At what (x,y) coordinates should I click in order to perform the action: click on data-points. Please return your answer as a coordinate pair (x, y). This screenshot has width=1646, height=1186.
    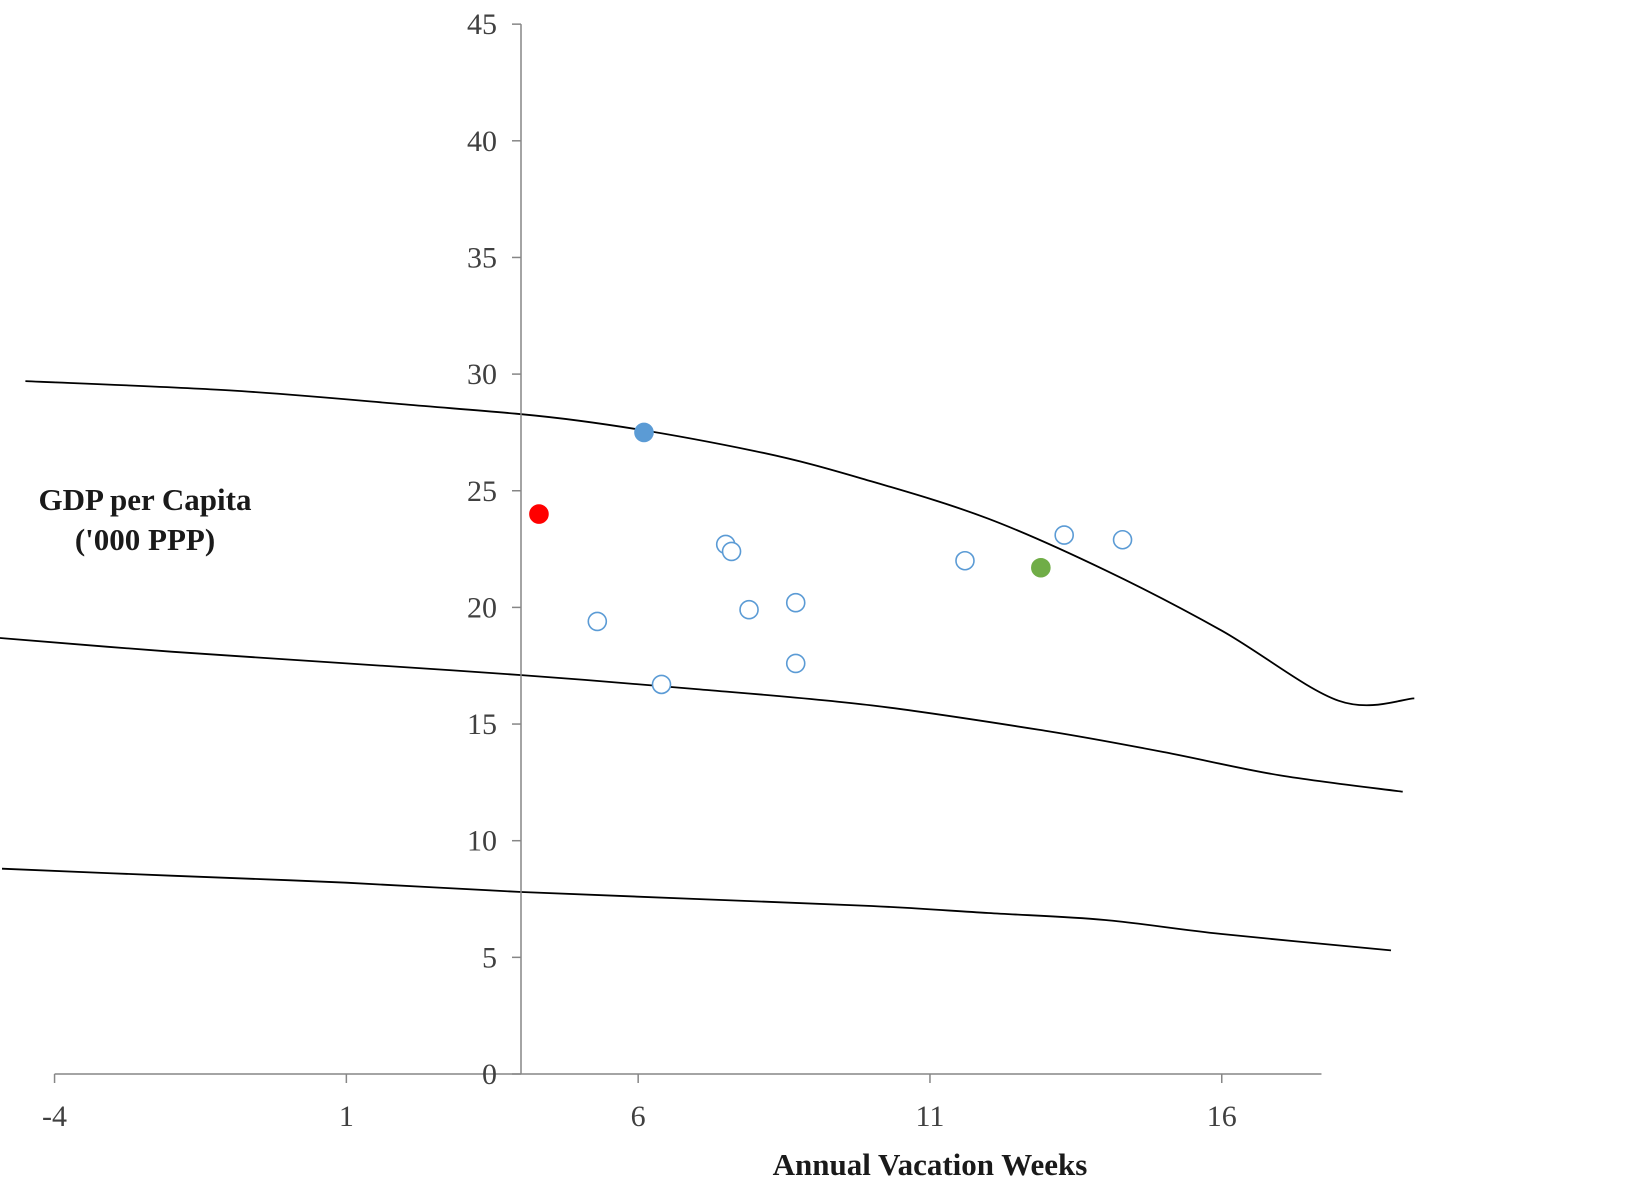
    Looking at the image, I should click on (831, 558).